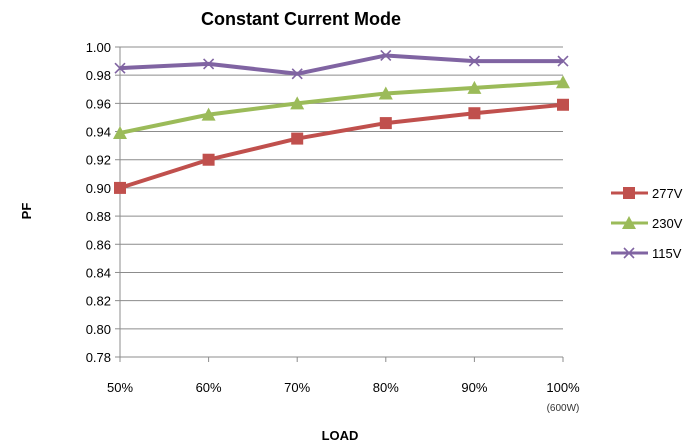  I want to click on y-tick-label: 0.88, so click(98, 216).